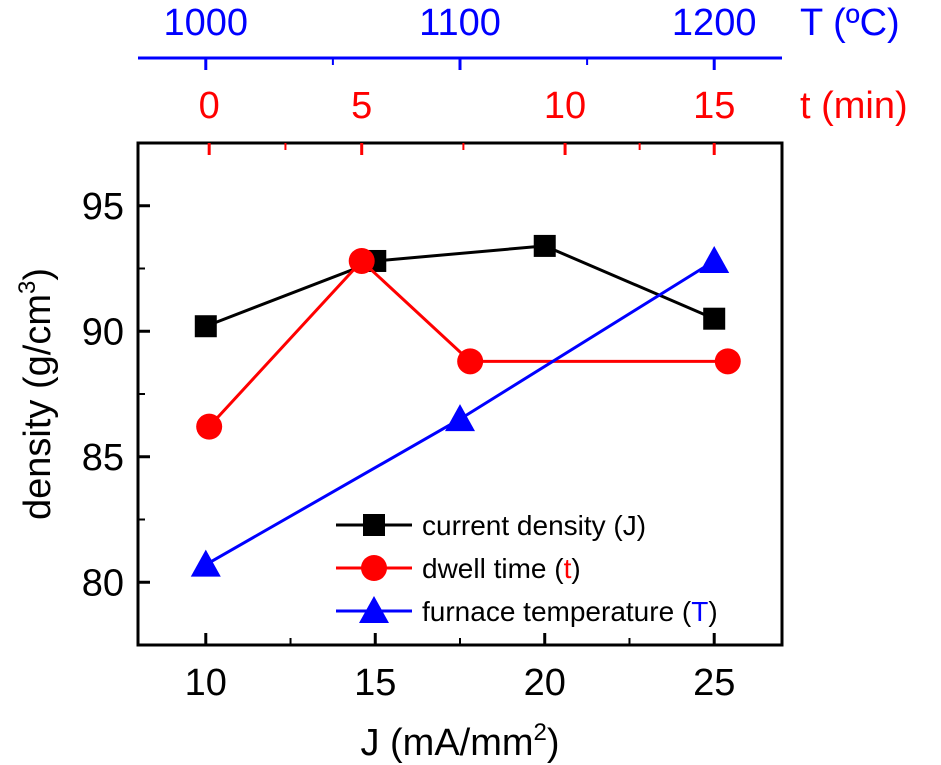 The height and width of the screenshot is (765, 941). Describe the element at coordinates (36, 394) in the screenshot. I see `y-axis-title: density (g/cm3)` at that location.